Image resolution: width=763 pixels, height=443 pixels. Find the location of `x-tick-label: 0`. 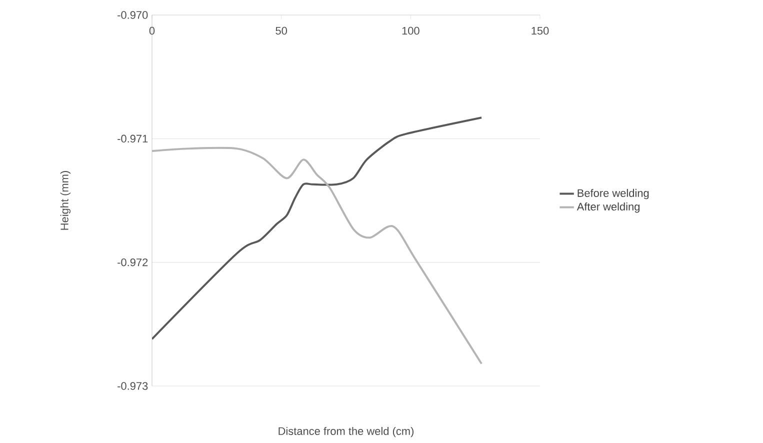

x-tick-label: 0 is located at coordinates (152, 30).